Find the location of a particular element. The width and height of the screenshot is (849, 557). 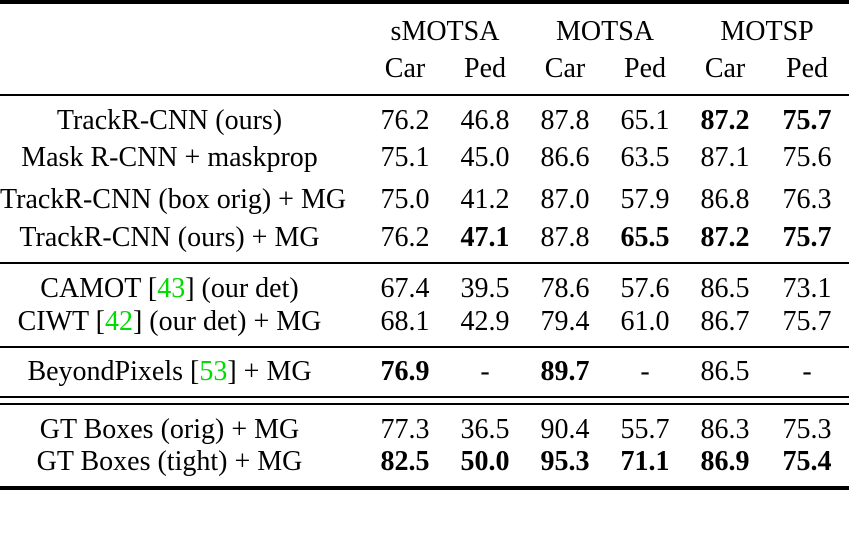

method-label: TrackR-CNN (ours) + MG is located at coordinates (182, 242).